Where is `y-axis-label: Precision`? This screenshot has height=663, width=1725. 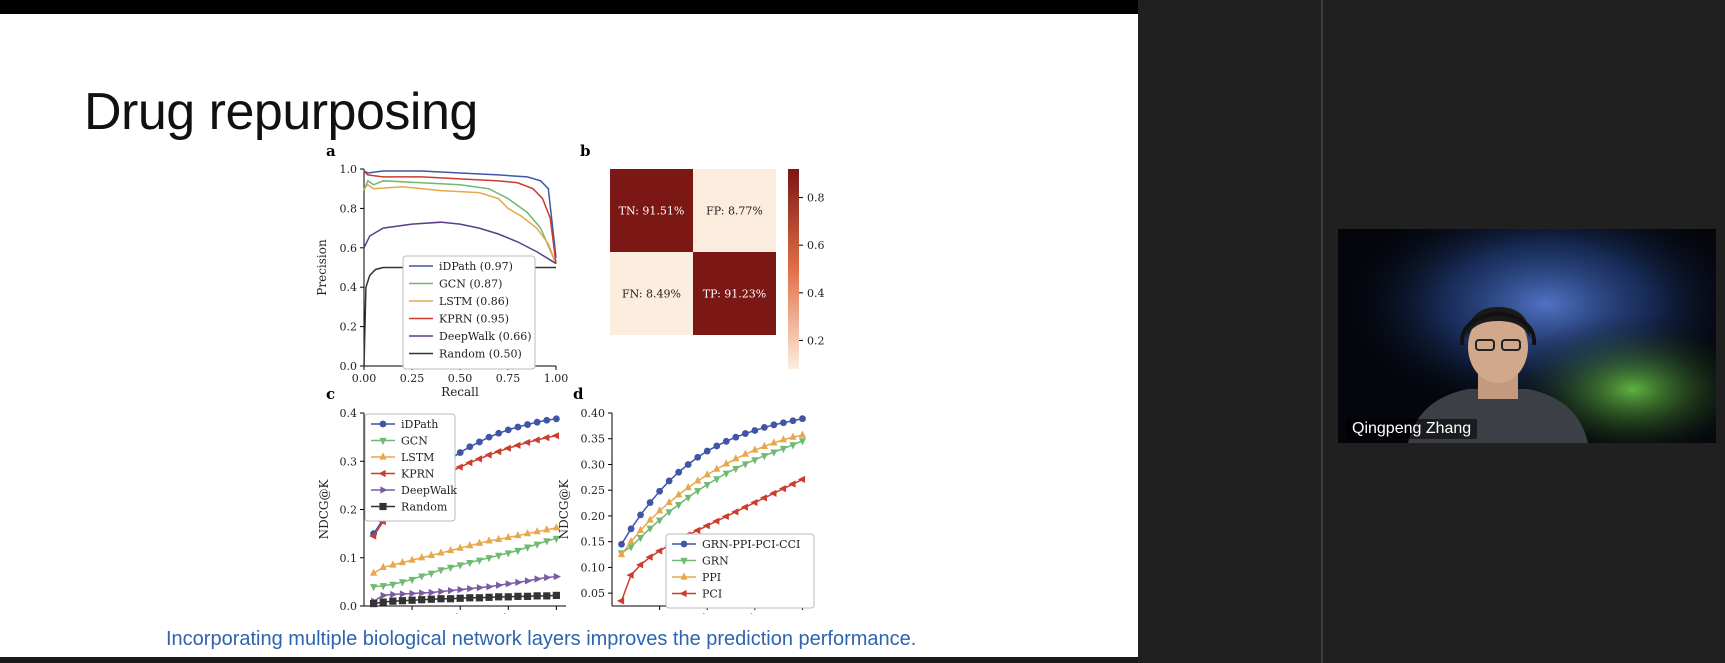
y-axis-label: Precision is located at coordinates (322, 267).